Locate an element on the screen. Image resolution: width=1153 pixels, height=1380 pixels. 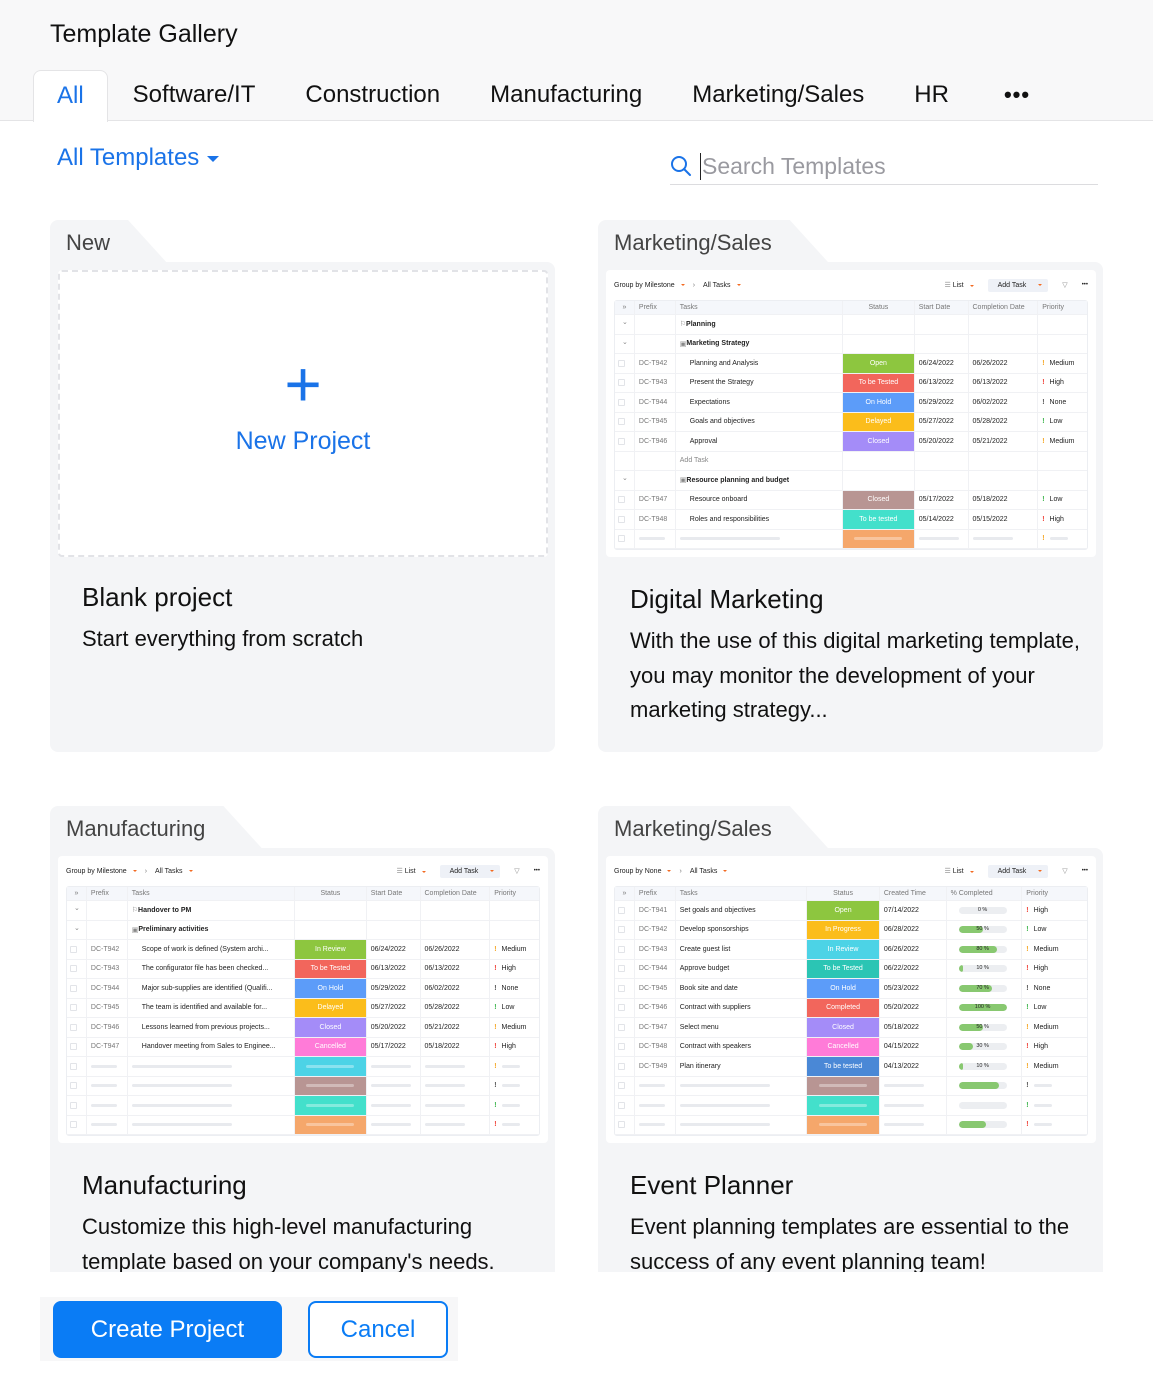
task-name: Plan itinerary is located at coordinates (700, 1066).